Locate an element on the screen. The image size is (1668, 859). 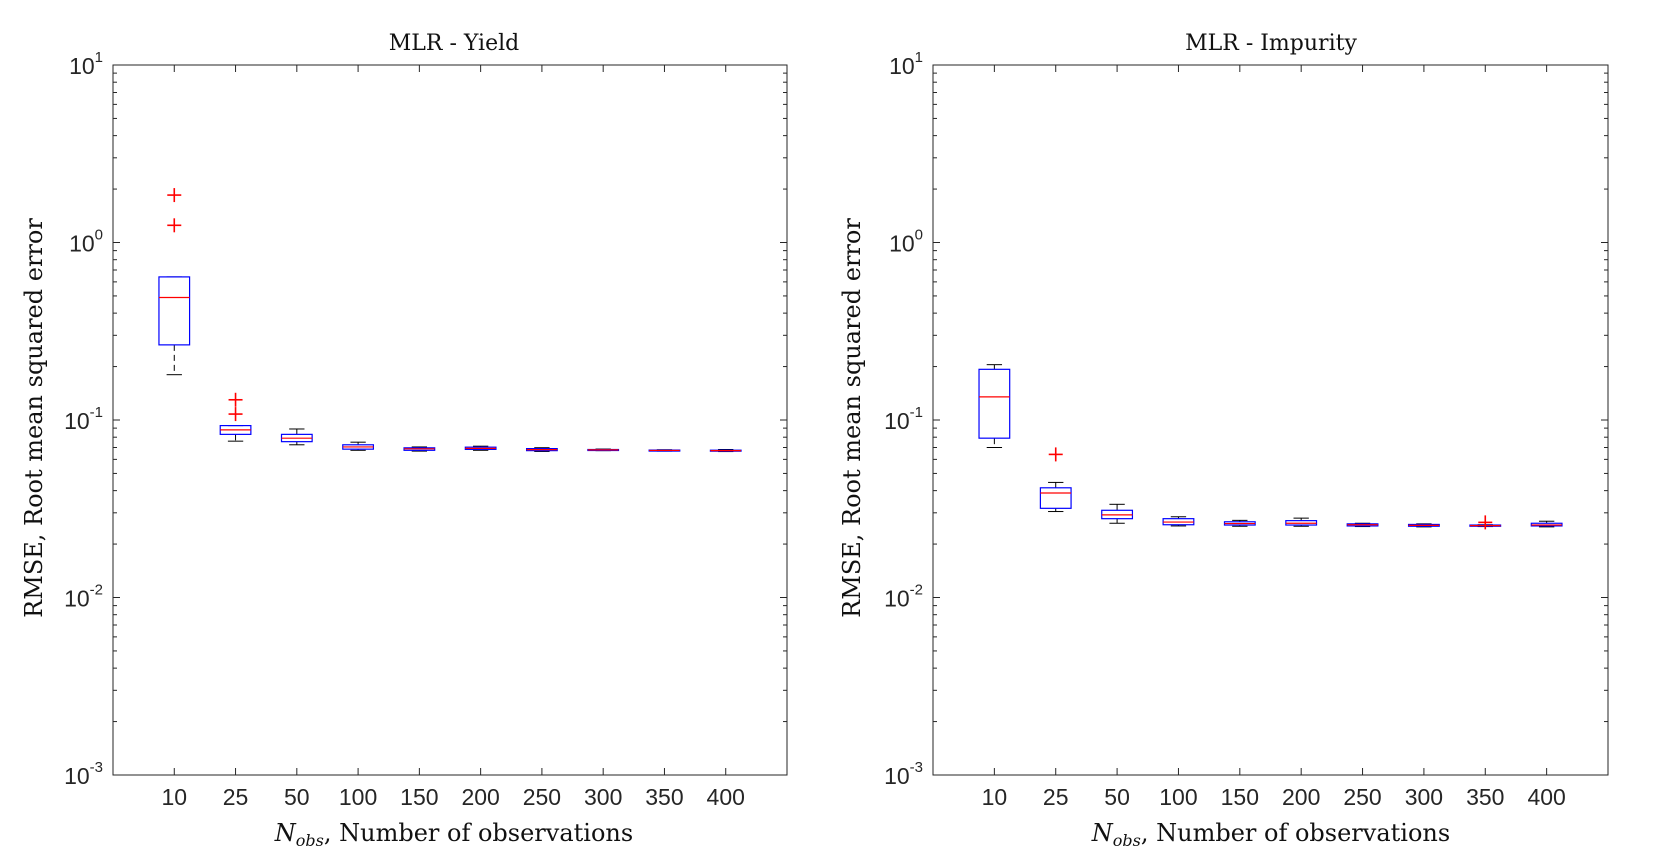
y-tick-exponent: -1 is located at coordinates (96, 412).